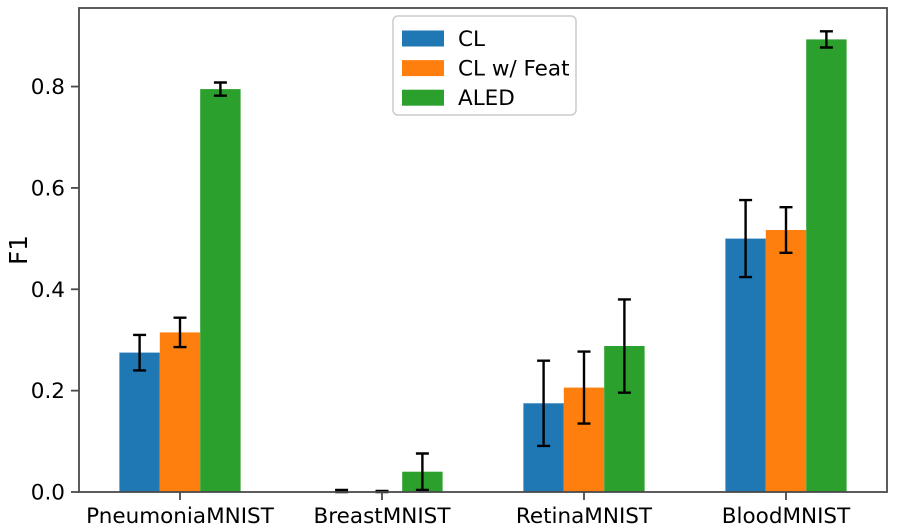 The height and width of the screenshot is (532, 897). I want to click on x-category-label: BreastMNIST, so click(383, 516).